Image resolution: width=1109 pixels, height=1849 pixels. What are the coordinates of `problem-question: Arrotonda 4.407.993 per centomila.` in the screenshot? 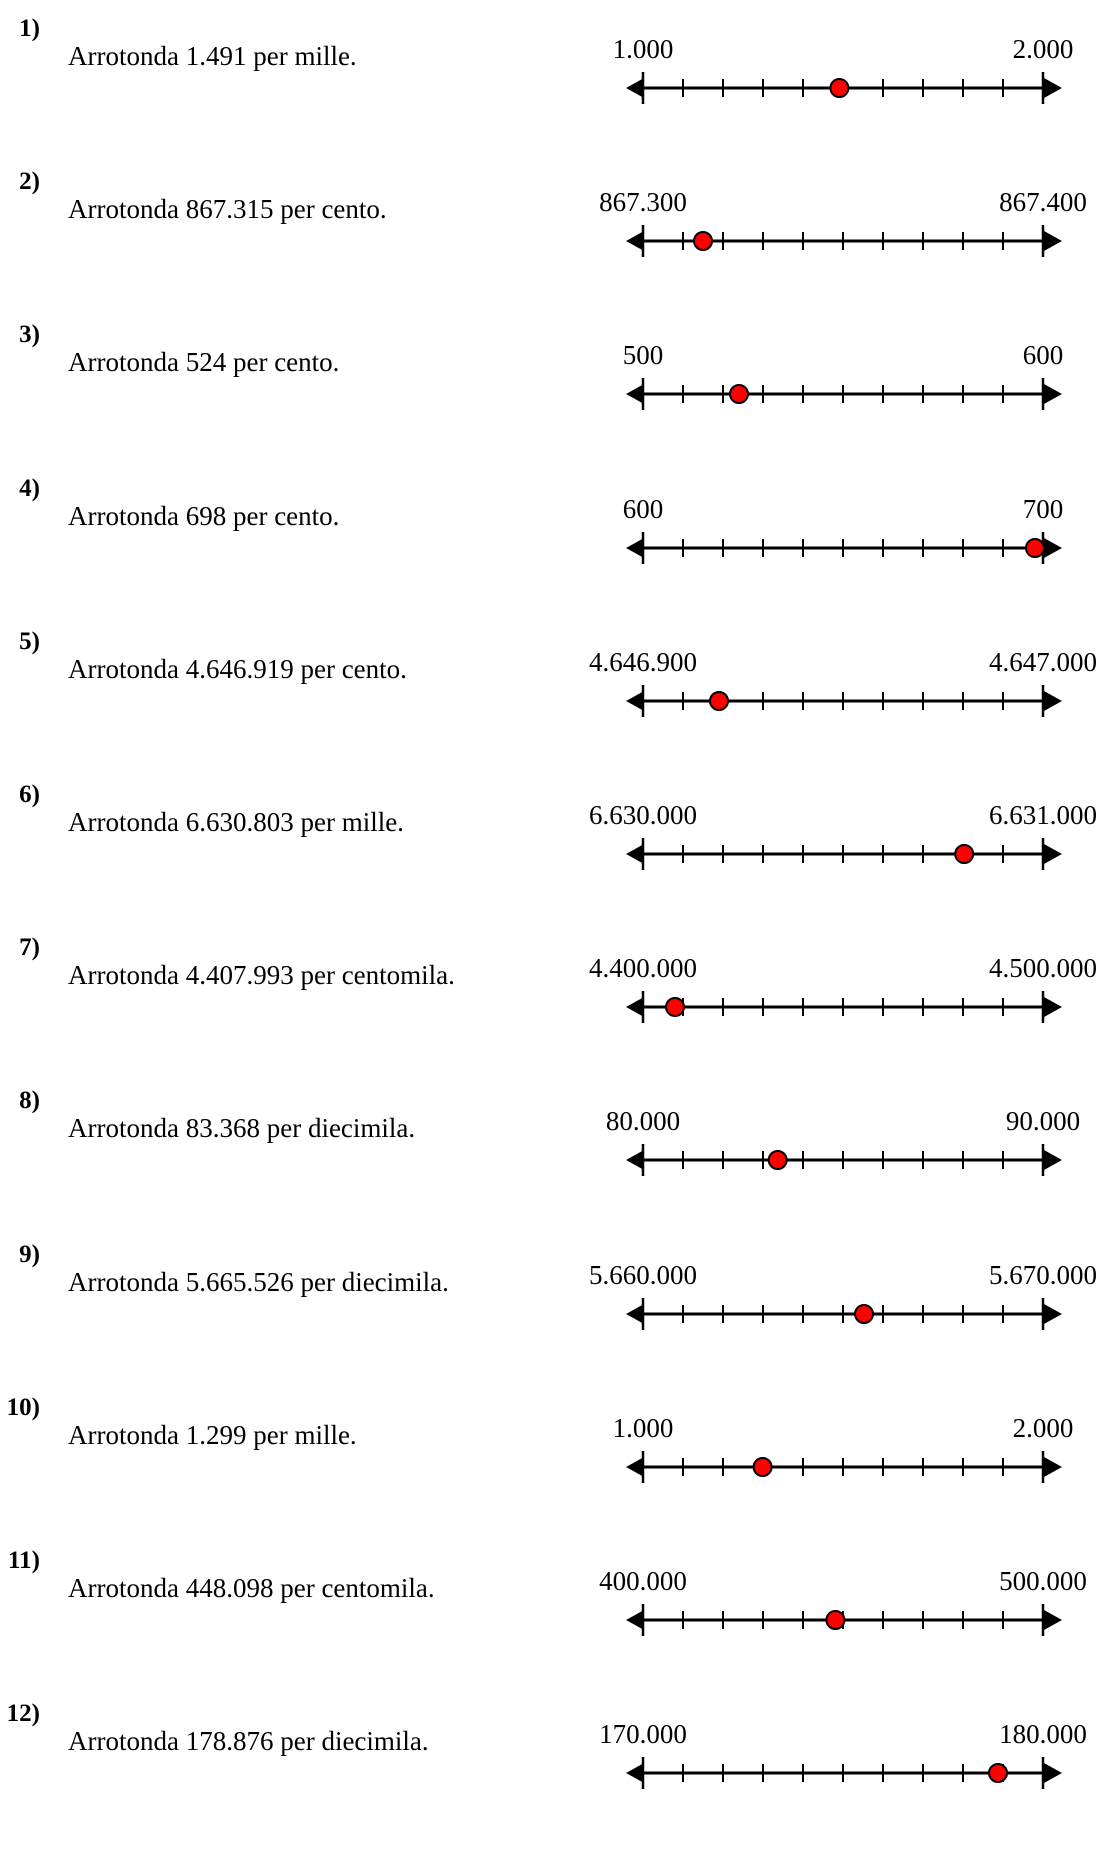 It's located at (261, 975).